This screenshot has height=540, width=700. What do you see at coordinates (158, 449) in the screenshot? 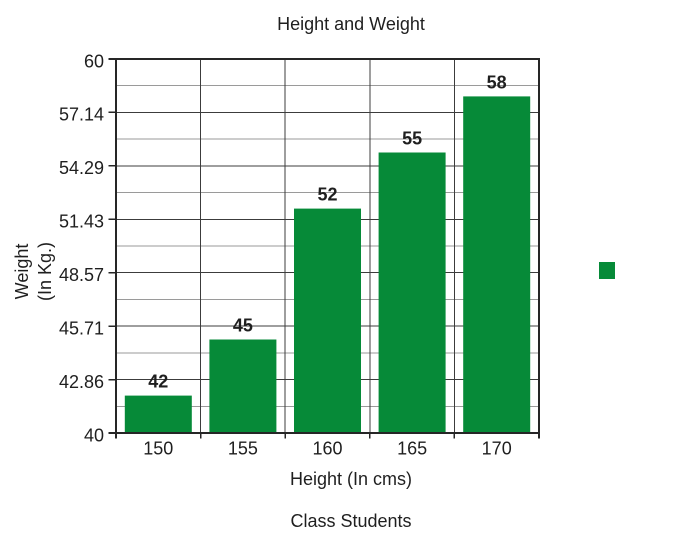
I see `svg-text: 150` at bounding box center [158, 449].